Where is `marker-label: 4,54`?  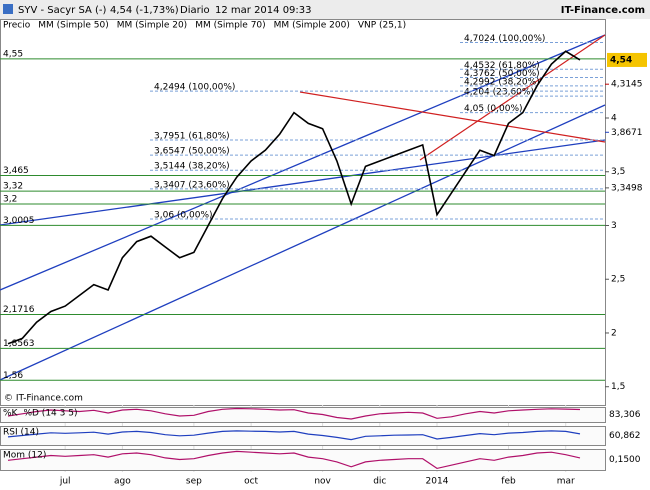
marker-label: 4,54 is located at coordinates (621, 60).